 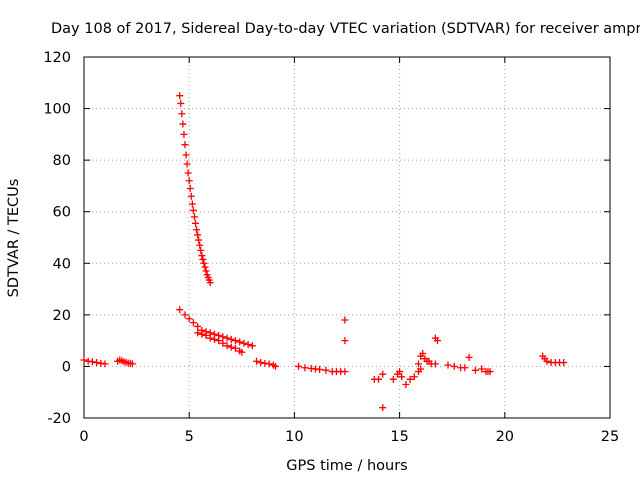 What do you see at coordinates (14, 238) in the screenshot?
I see `y-axis-label: SDTVAR / TECUs` at bounding box center [14, 238].